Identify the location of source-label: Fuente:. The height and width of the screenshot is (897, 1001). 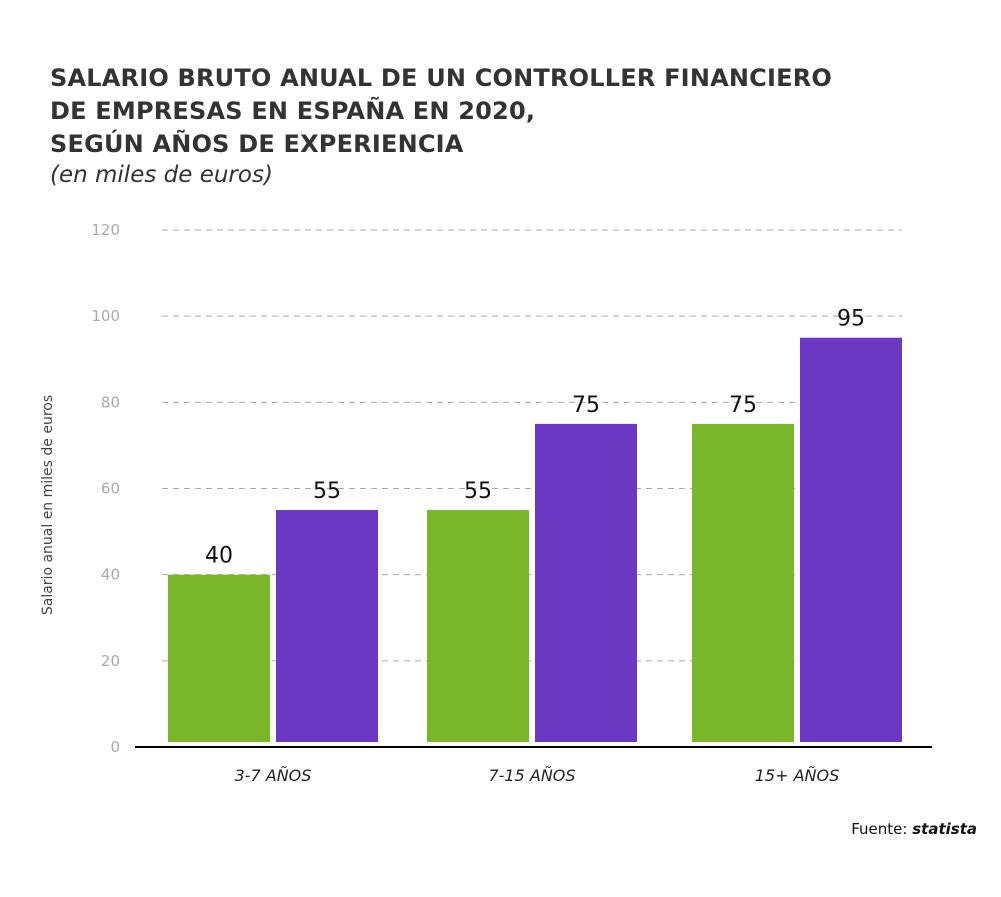
(879, 829).